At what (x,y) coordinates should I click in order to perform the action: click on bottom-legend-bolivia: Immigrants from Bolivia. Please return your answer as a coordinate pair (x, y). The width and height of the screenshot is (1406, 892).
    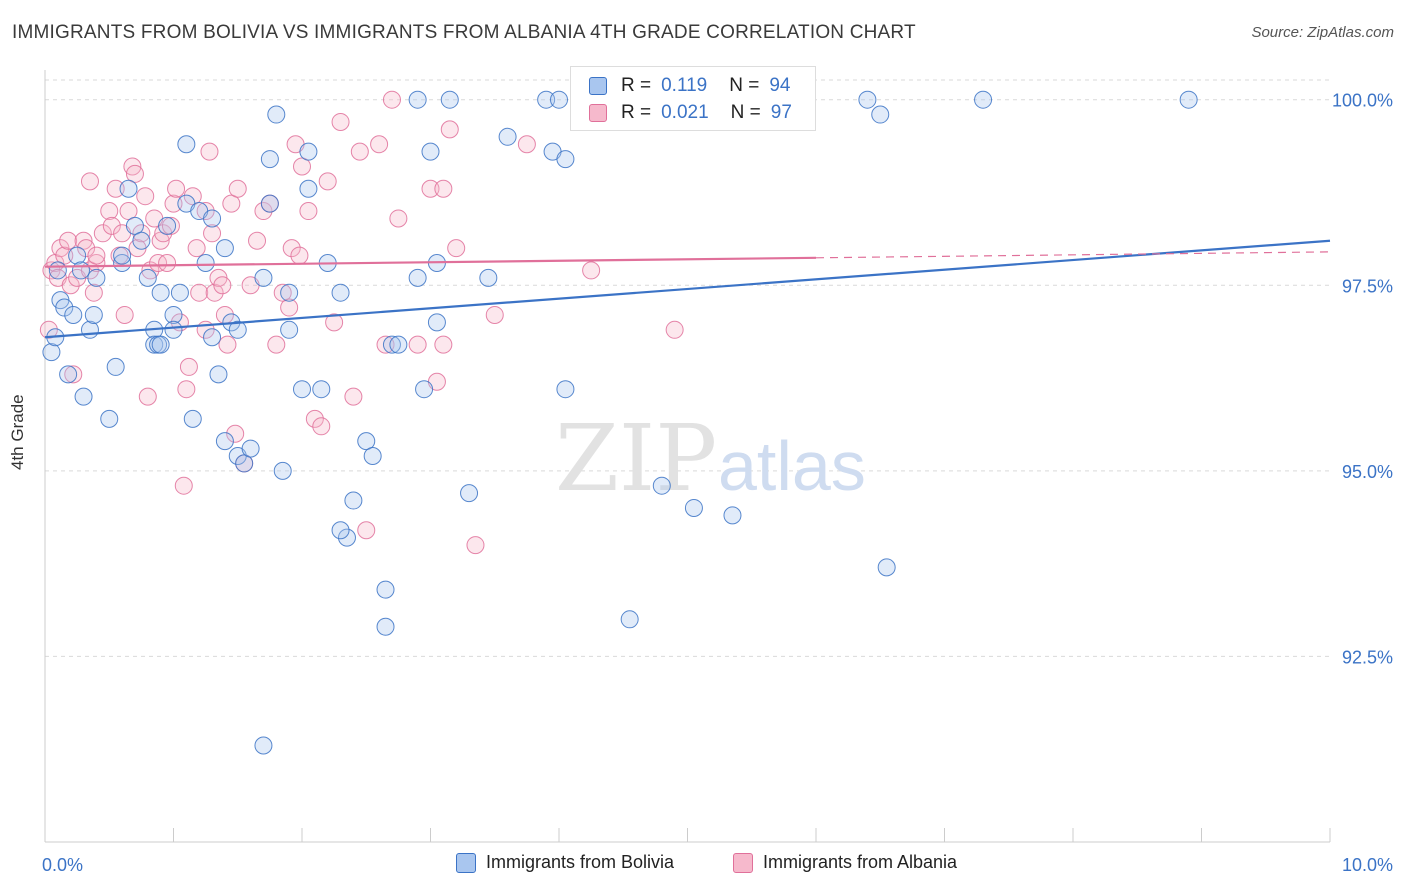
    Looking at the image, I should click on (565, 862).